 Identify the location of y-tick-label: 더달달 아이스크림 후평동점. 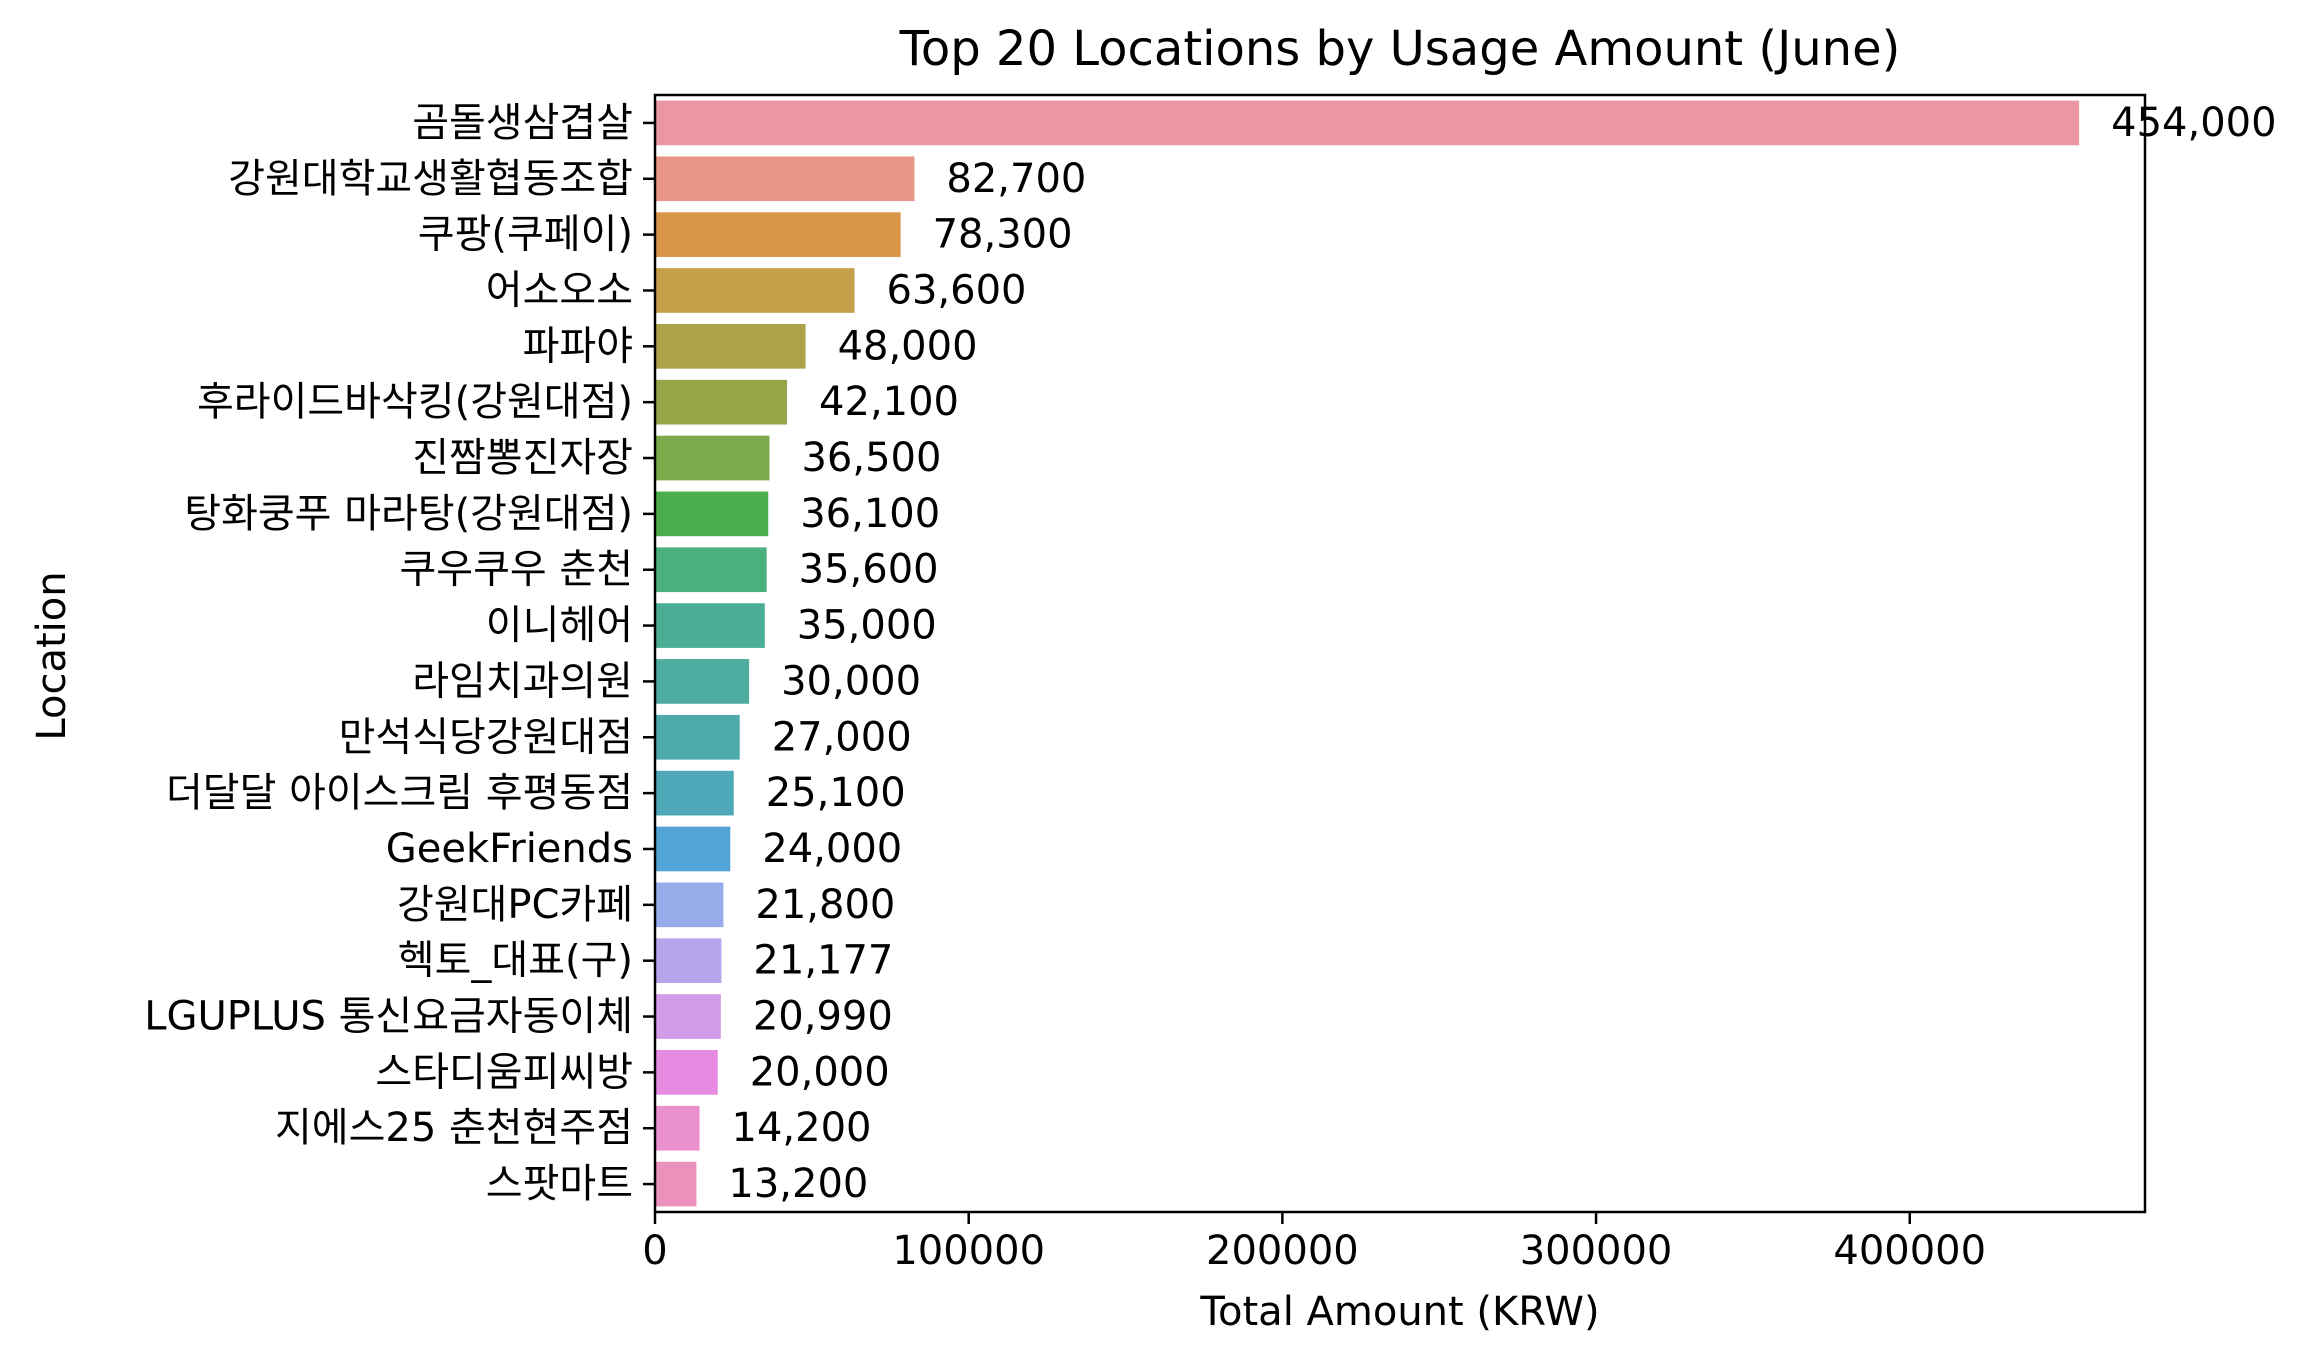
(399, 793).